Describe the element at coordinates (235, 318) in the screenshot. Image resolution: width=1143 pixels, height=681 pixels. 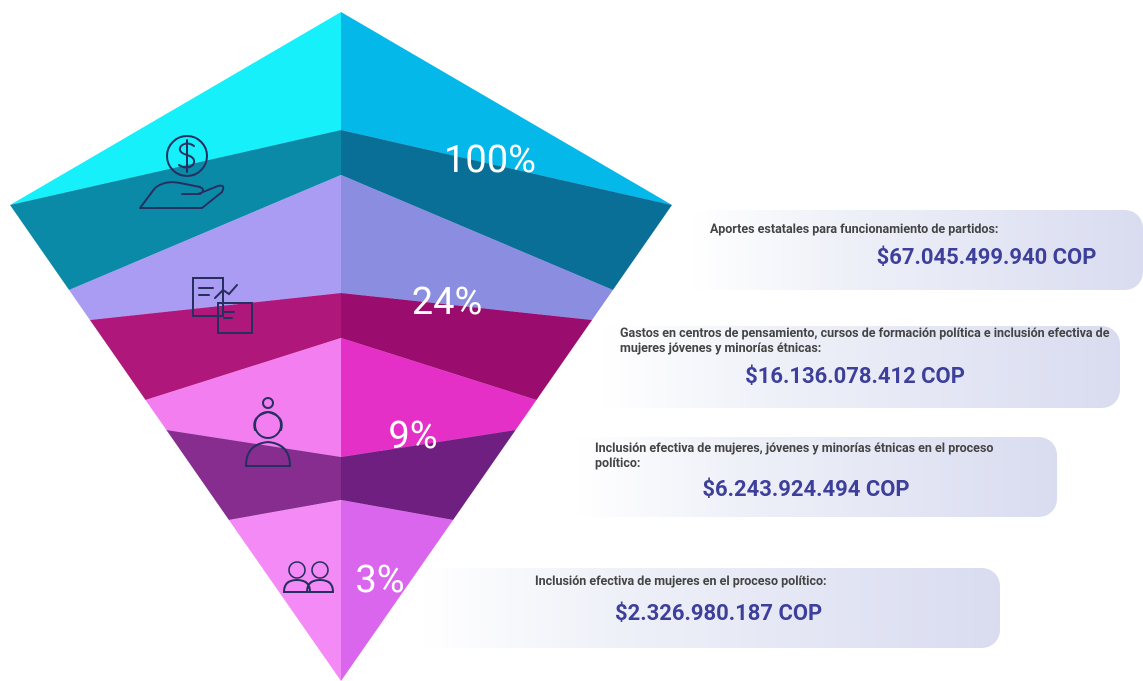
I see `receipt-icon` at that location.